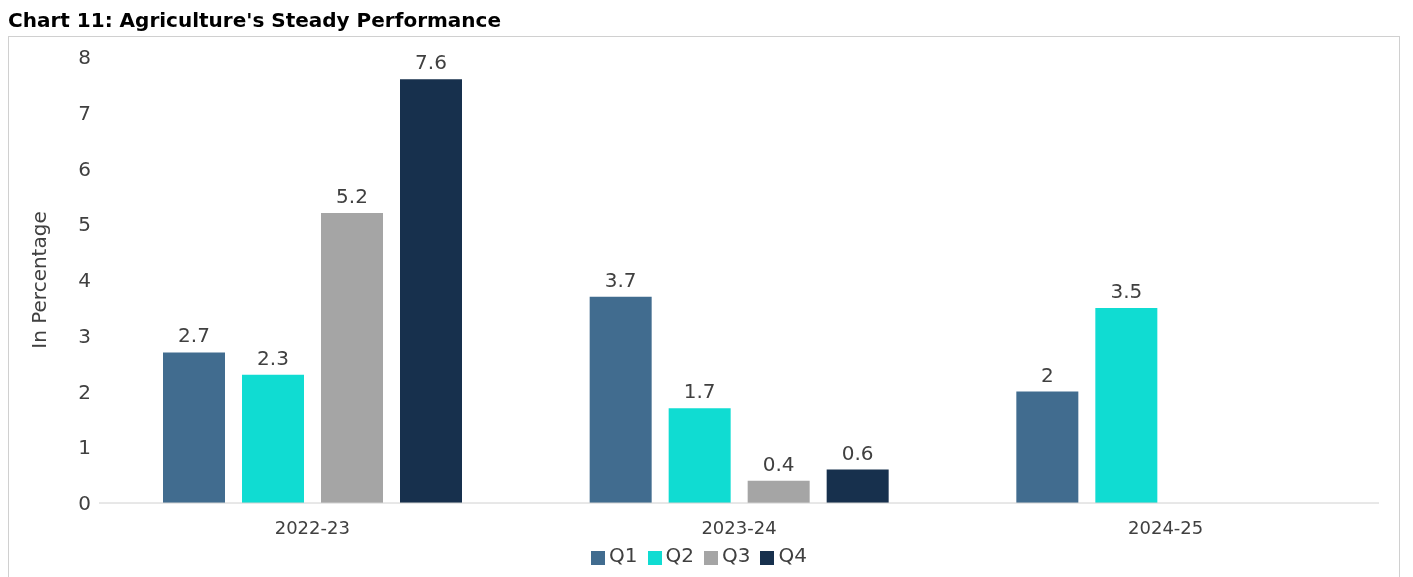 Image resolution: width=1413 pixels, height=577 pixels. What do you see at coordinates (623, 555) in the screenshot?
I see `legend-label: Q1` at bounding box center [623, 555].